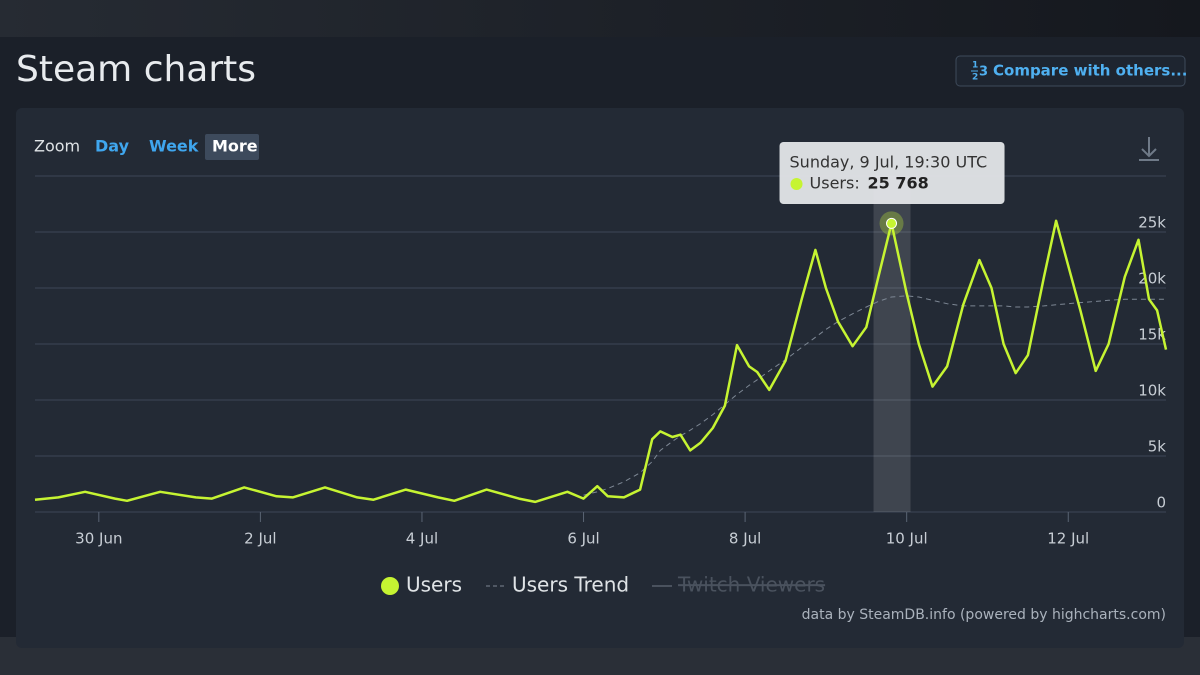 The height and width of the screenshot is (675, 1200). I want to click on legend-label: Users Trend, so click(570, 585).